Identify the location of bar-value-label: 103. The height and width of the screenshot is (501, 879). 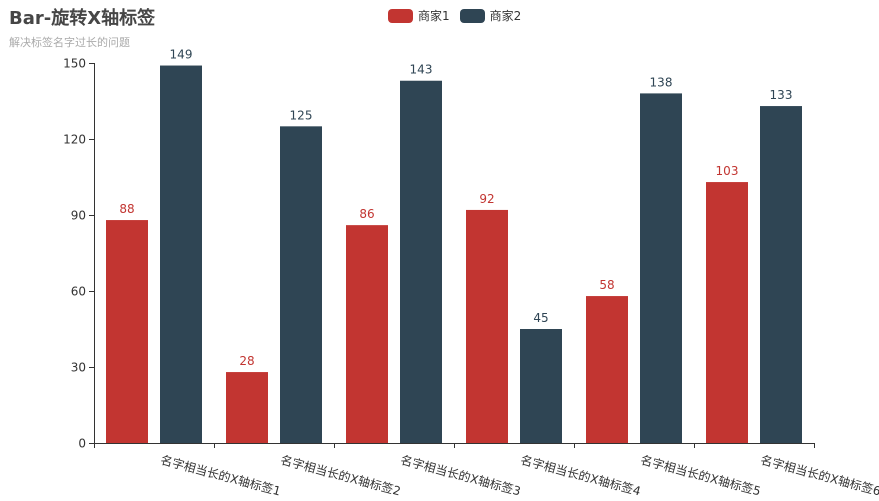
(727, 171).